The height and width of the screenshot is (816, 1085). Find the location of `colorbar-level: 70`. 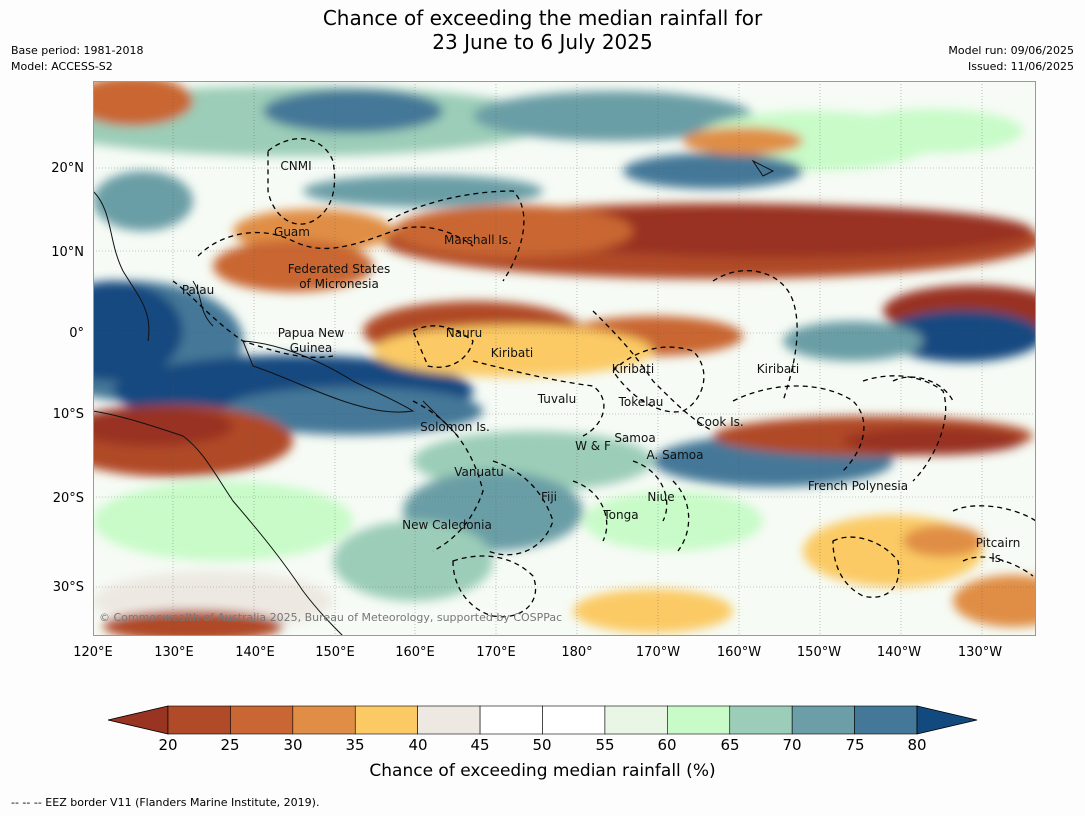

colorbar-level: 70 is located at coordinates (792, 745).